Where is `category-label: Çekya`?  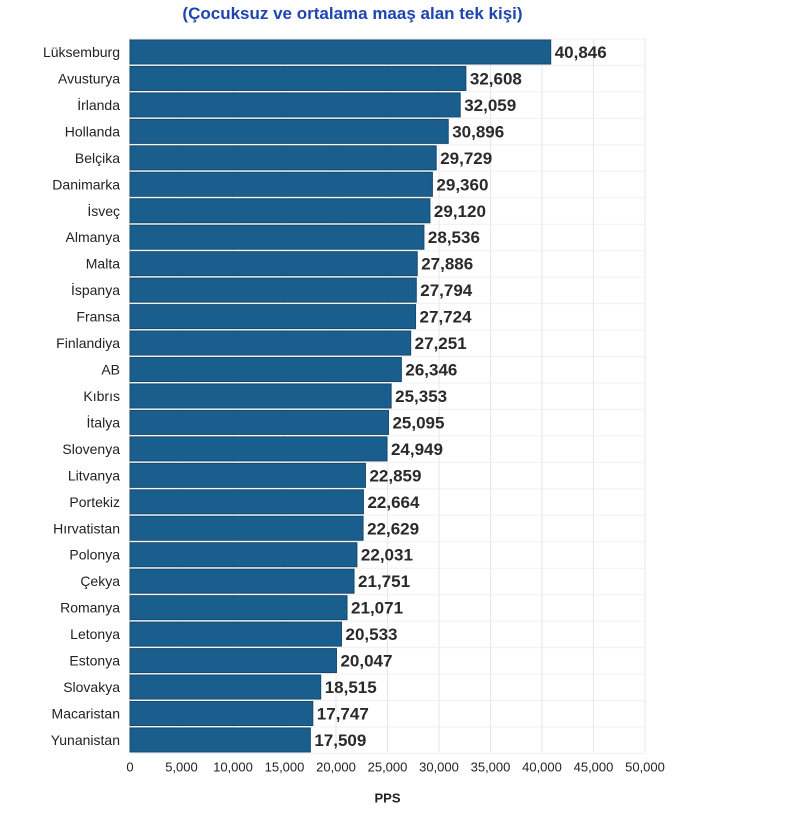 category-label: Çekya is located at coordinates (100, 581).